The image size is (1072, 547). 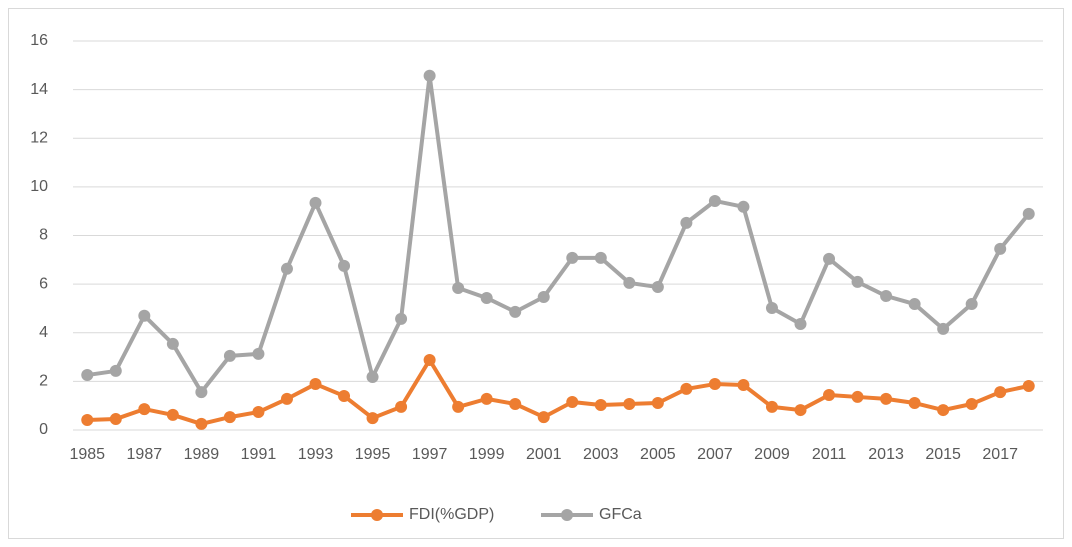 I want to click on x-tick-label: 1987, so click(x=145, y=454).